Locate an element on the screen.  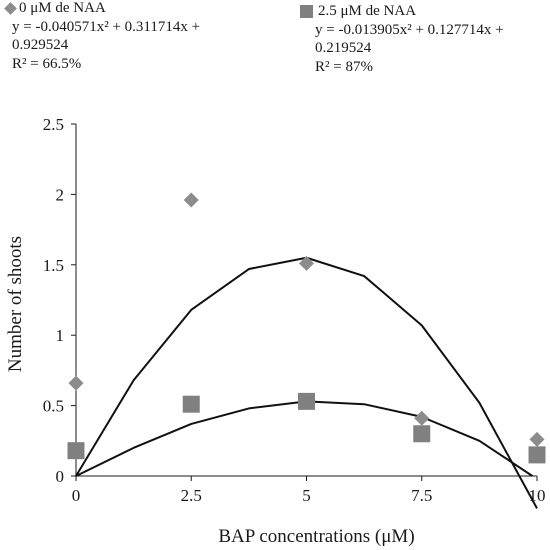
trendline-r2-2: R² = 87% is located at coordinates (344, 66).